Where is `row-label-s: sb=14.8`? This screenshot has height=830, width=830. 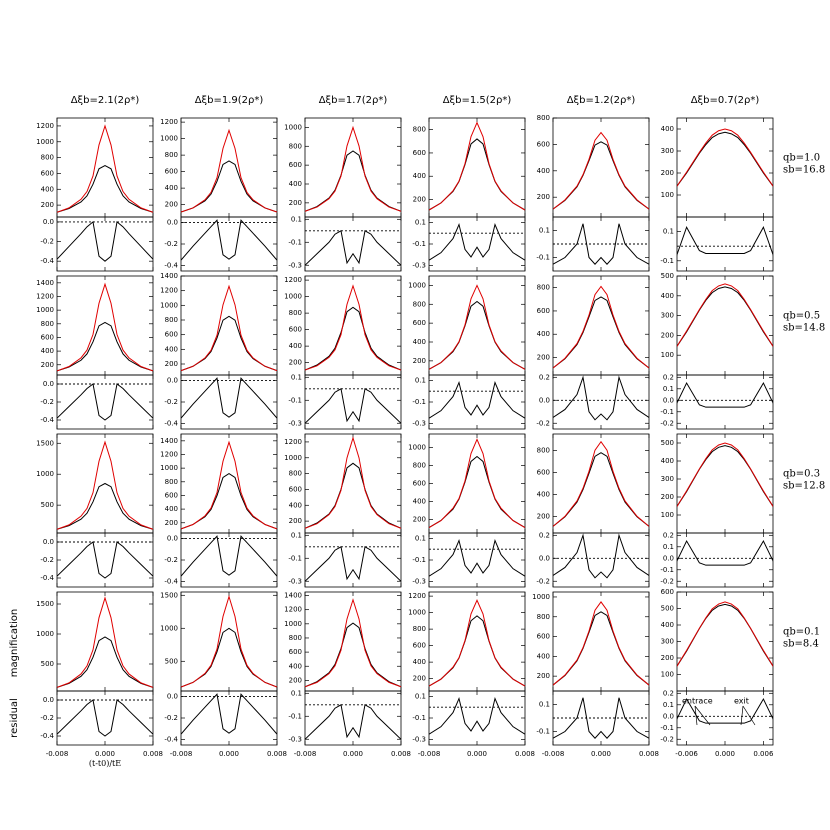 row-label-s: sb=14.8 is located at coordinates (804, 328).